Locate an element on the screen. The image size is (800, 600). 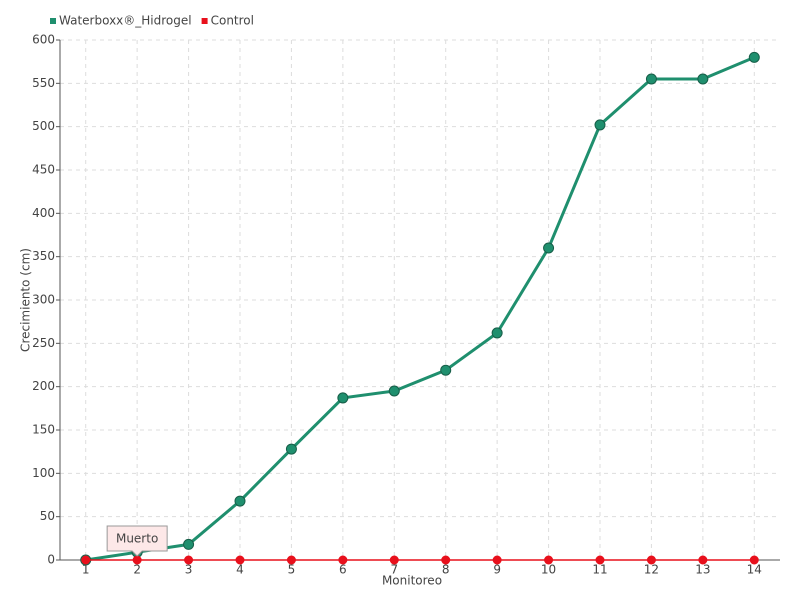
y-tick-label: 500 is located at coordinates (43, 126).